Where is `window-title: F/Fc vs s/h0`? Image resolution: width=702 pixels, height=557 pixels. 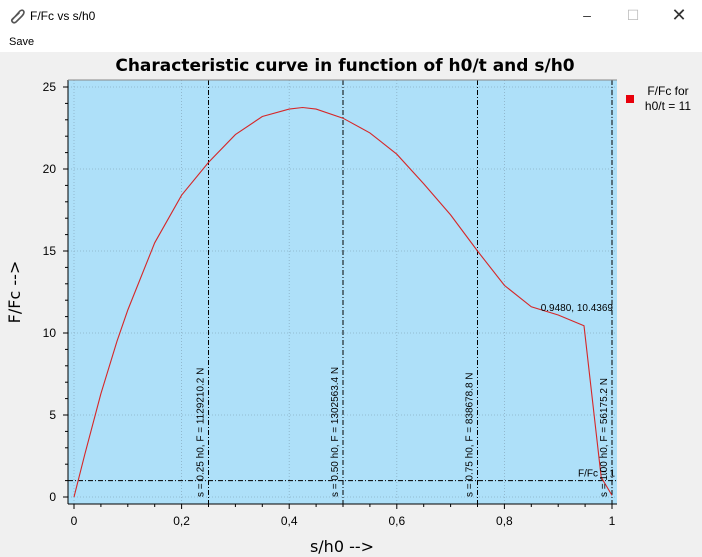
window-title: F/Fc vs s/h0 is located at coordinates (63, 16).